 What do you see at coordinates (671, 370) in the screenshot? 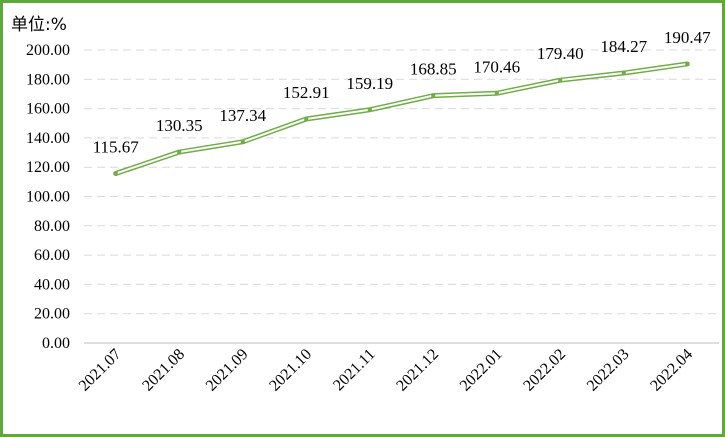
I see `x-tick-label: 2022.04` at bounding box center [671, 370].